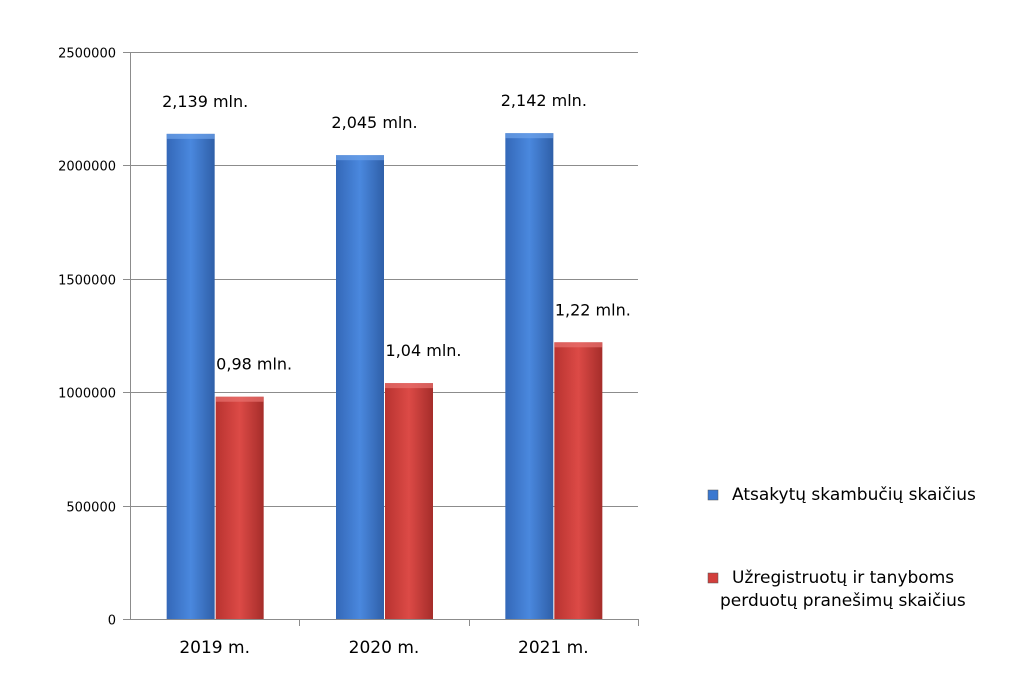 The height and width of the screenshot is (690, 1027). I want to click on data-label: 0,98 mln., so click(254, 364).